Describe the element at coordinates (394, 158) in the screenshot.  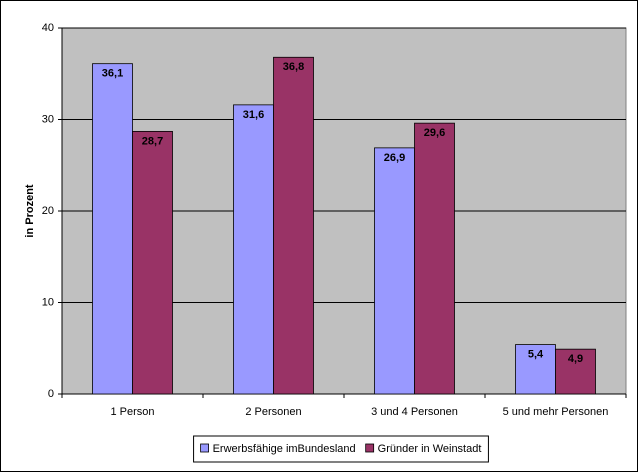
I see `data-label: 26,9` at that location.